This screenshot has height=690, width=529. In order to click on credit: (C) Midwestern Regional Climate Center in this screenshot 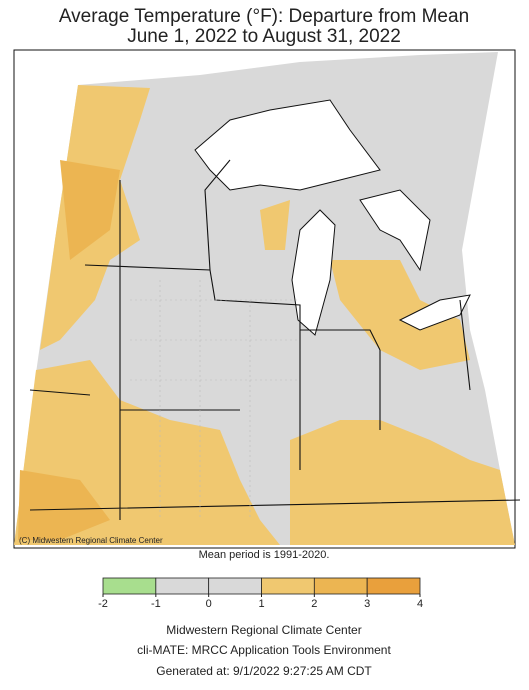, I will do `click(91, 540)`.